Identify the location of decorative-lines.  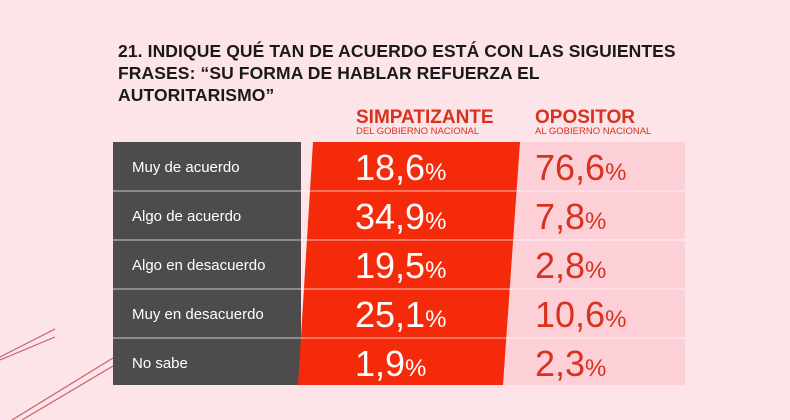
(57, 374).